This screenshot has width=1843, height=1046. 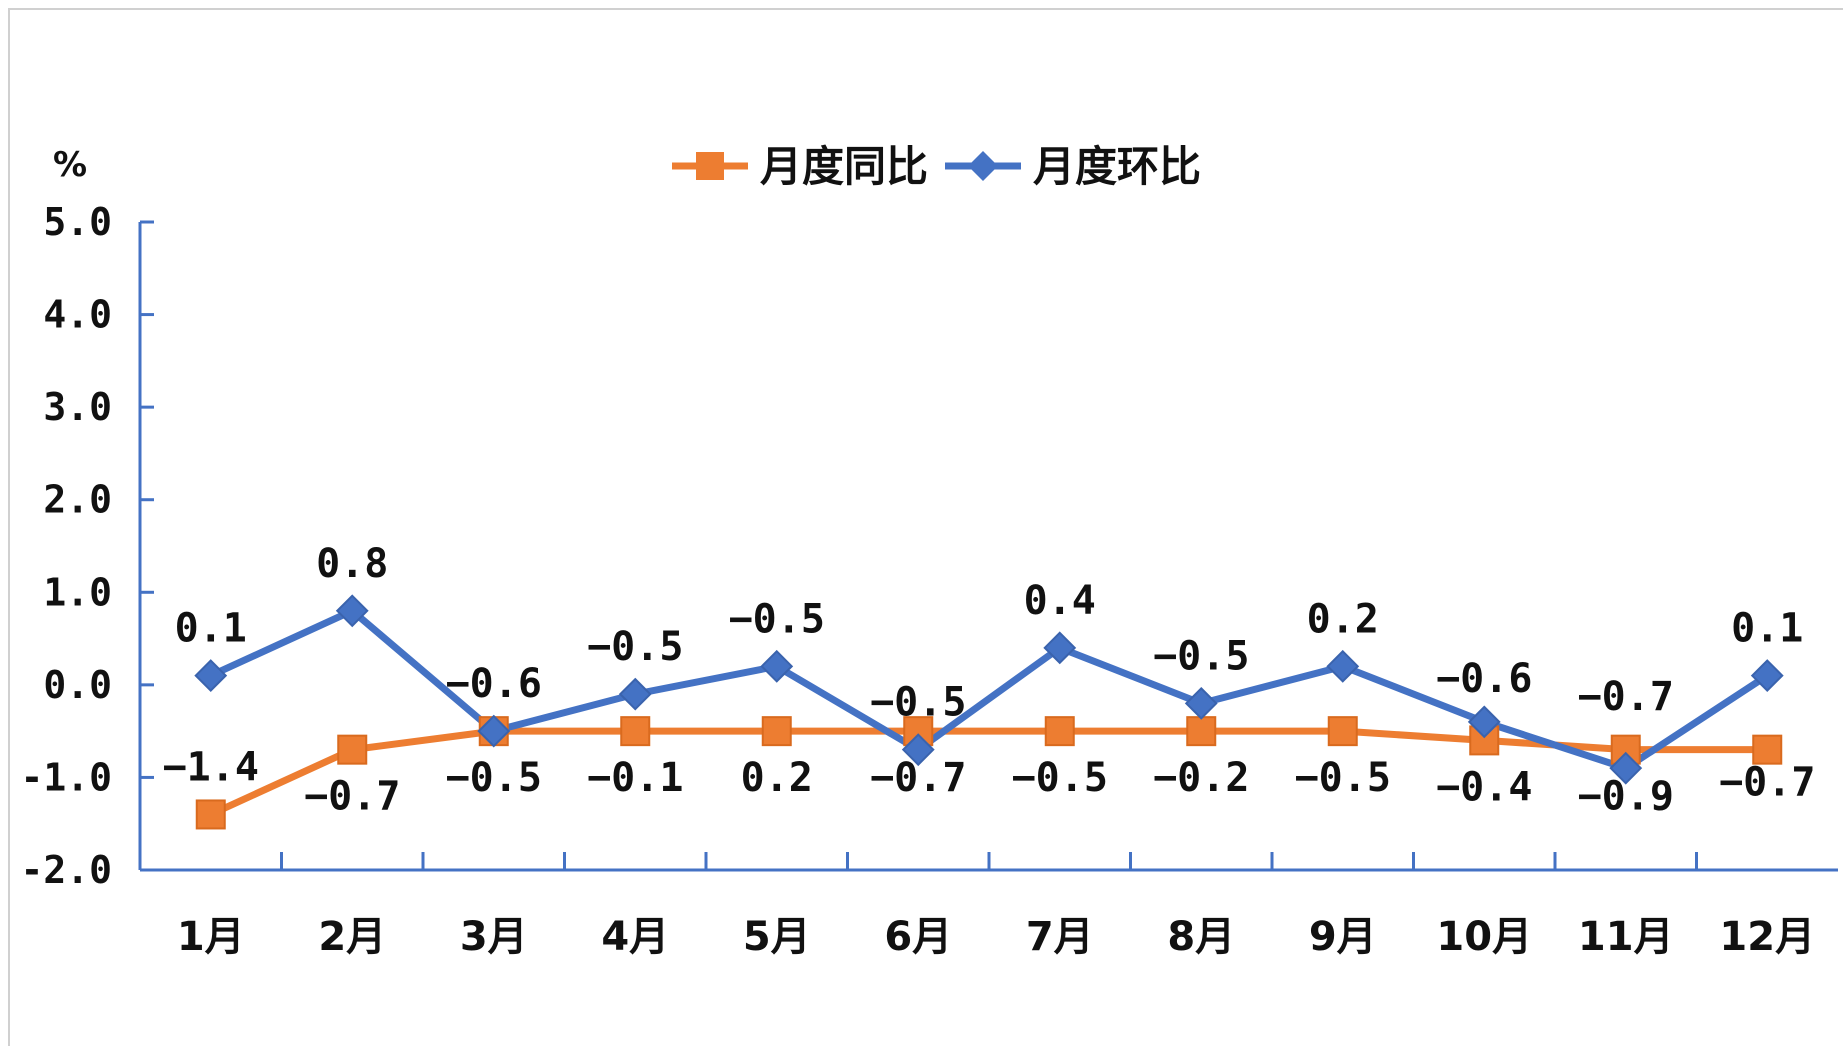 I want to click on y-tick-label: 5.0, so click(x=77, y=222).